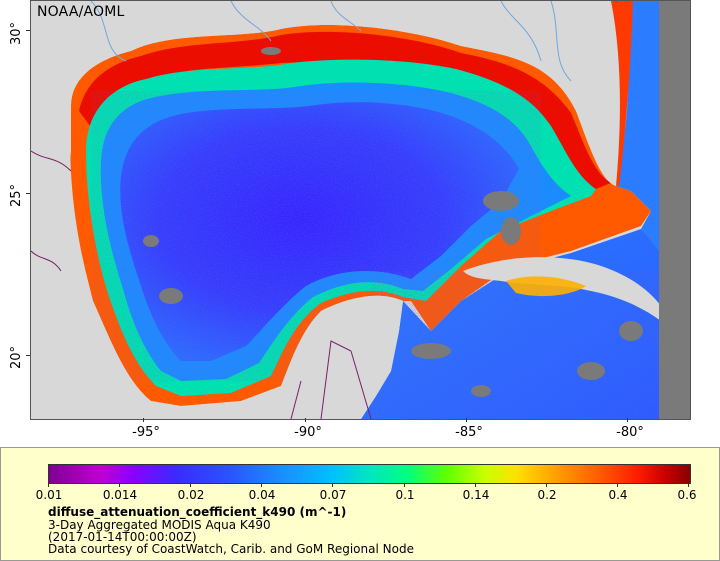 This screenshot has width=720, height=561. I want to click on colorbar-tick: 0.14, so click(476, 495).